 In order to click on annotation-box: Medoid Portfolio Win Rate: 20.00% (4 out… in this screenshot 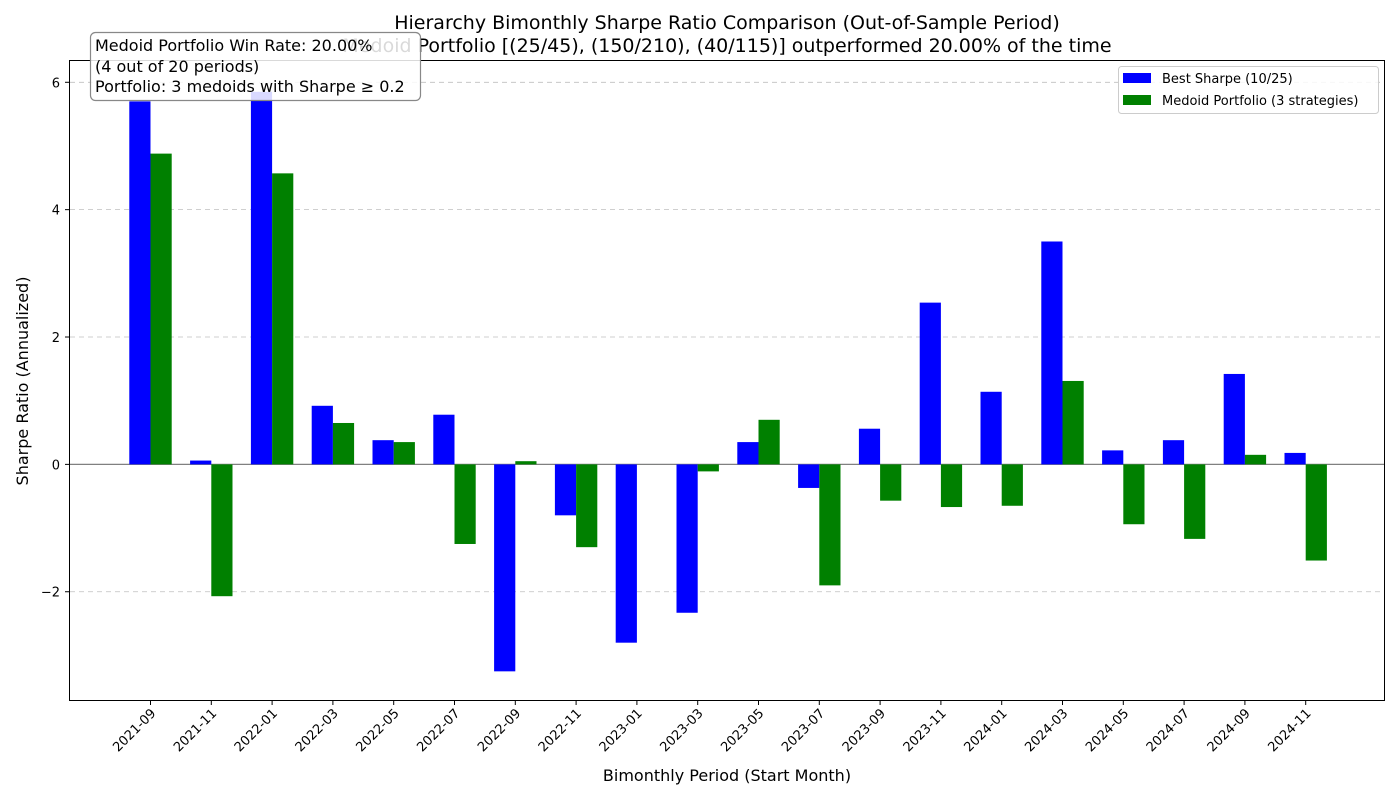, I will do `click(255, 66)`.